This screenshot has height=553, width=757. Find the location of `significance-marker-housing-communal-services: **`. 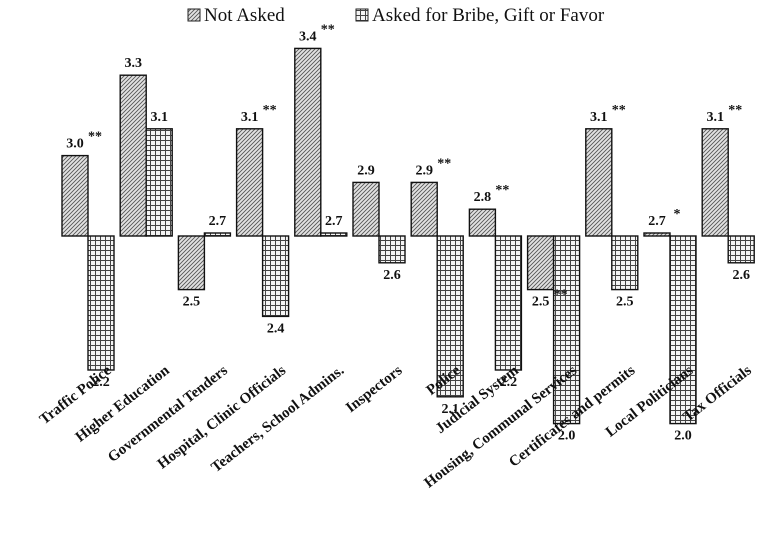

significance-marker-housing-communal-services: ** is located at coordinates (561, 295).